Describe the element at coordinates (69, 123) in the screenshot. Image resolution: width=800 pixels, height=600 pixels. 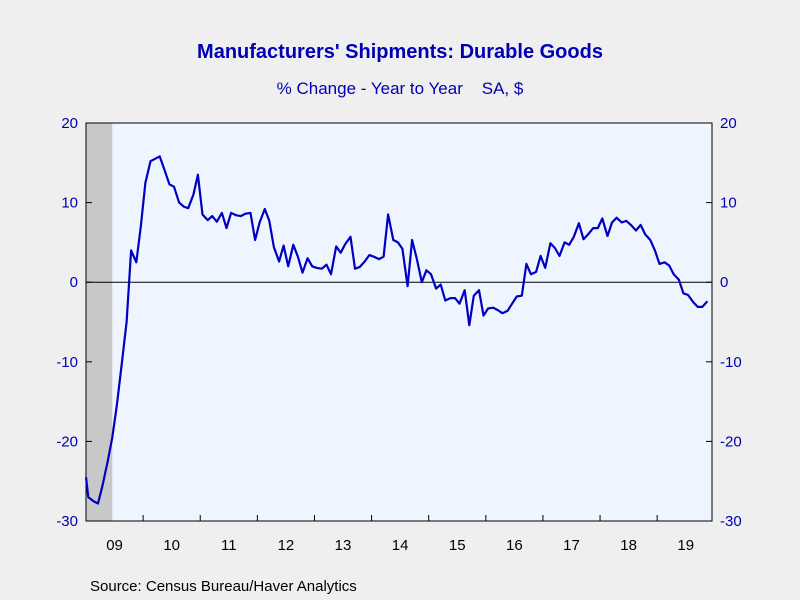
I see `y-tick-label-left: 20` at that location.